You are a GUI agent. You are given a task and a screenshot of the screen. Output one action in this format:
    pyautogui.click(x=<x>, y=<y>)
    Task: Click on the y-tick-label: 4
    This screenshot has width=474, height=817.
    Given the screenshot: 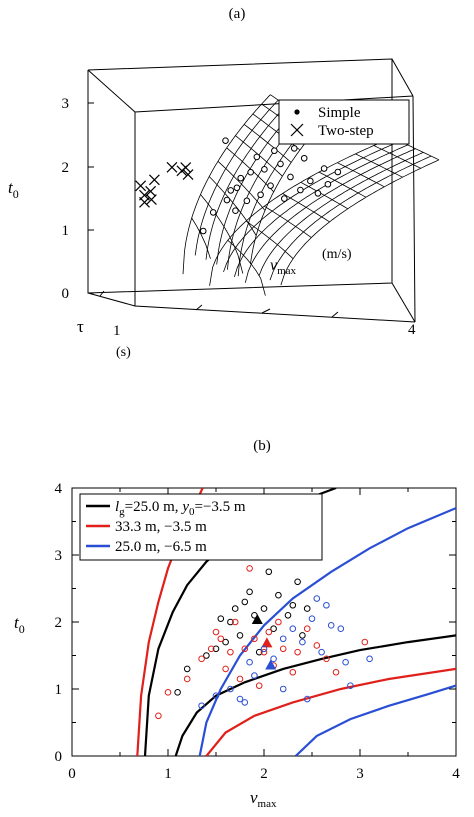 What is the action you would take?
    pyautogui.click(x=59, y=489)
    